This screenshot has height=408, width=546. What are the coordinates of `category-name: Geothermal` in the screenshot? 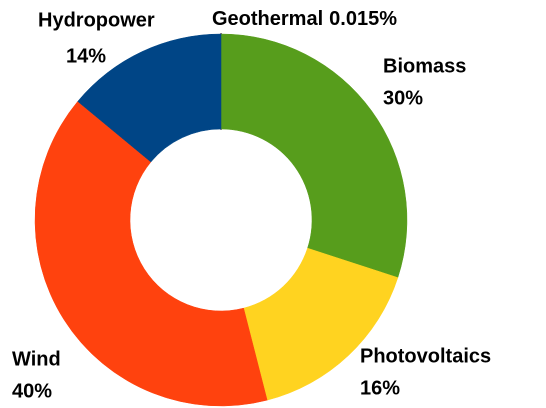 It's located at (267, 19).